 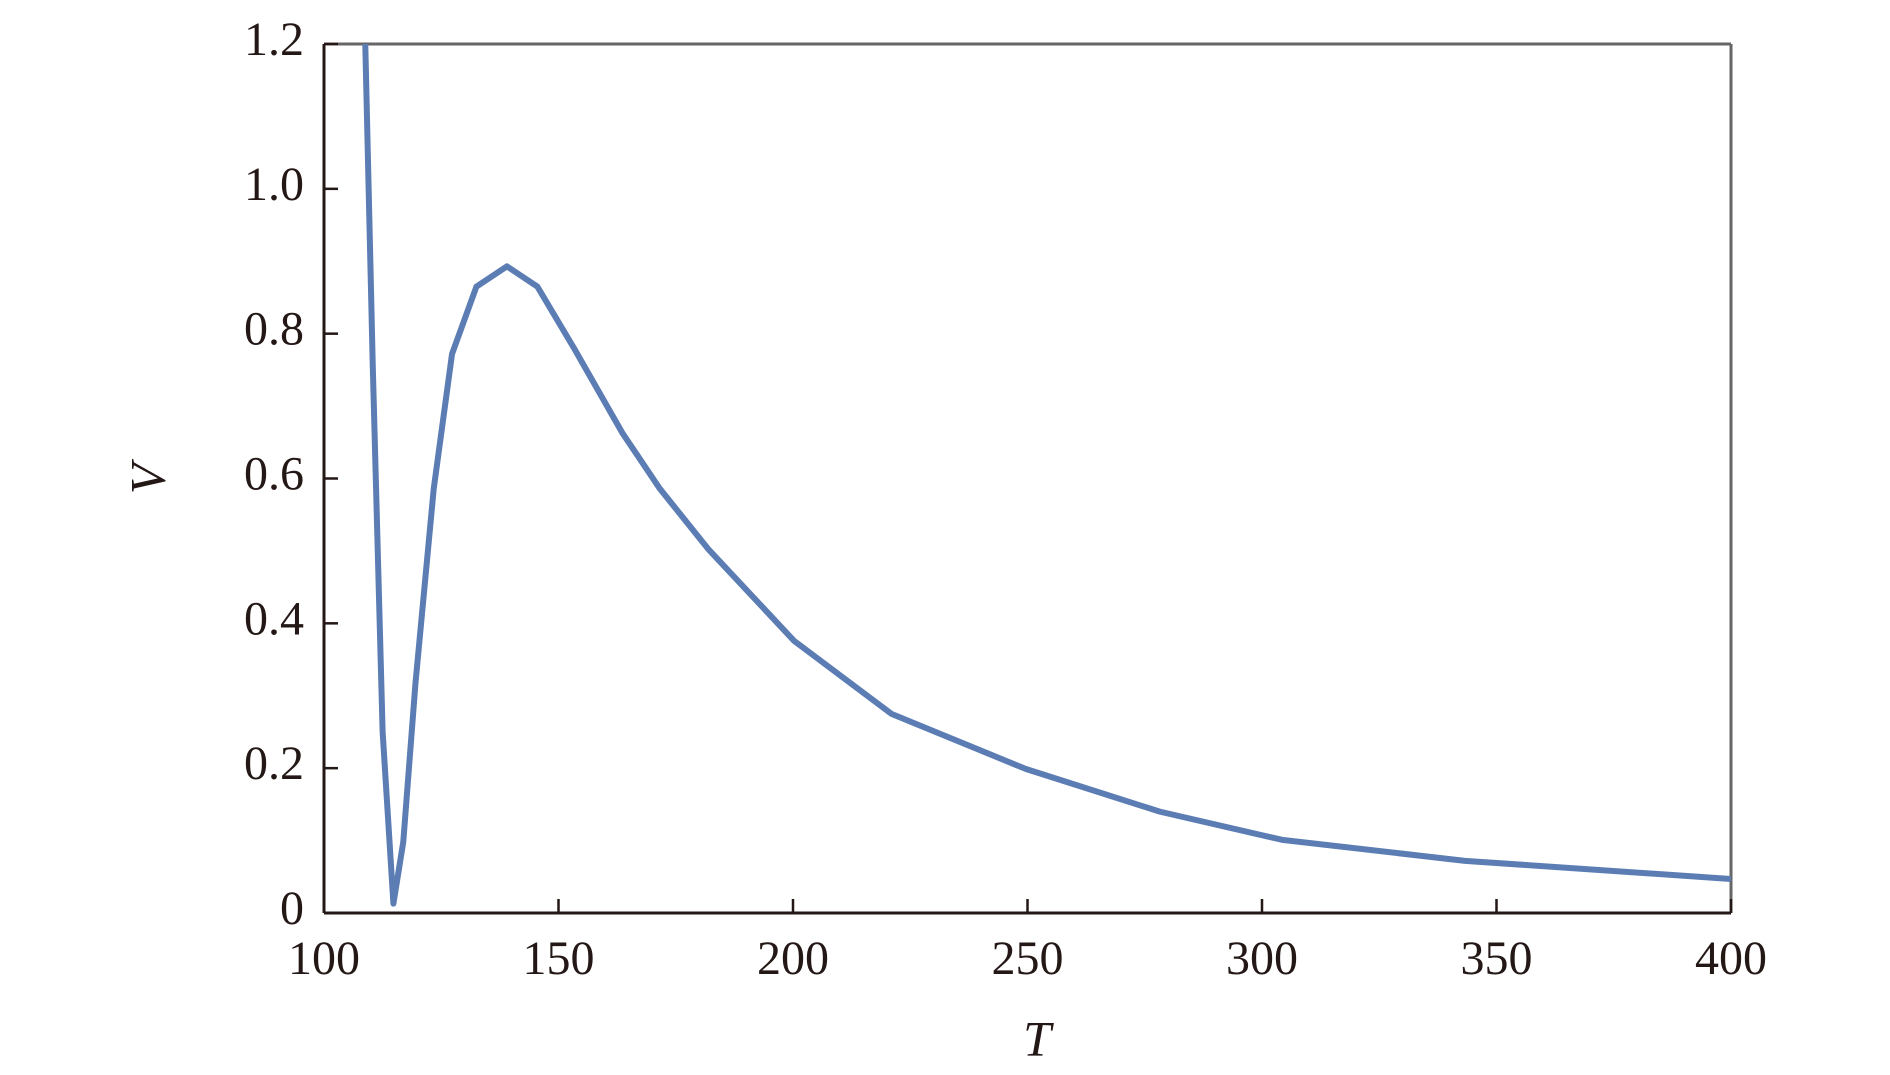 I want to click on y-tick-label: 0.8, so click(x=274, y=329).